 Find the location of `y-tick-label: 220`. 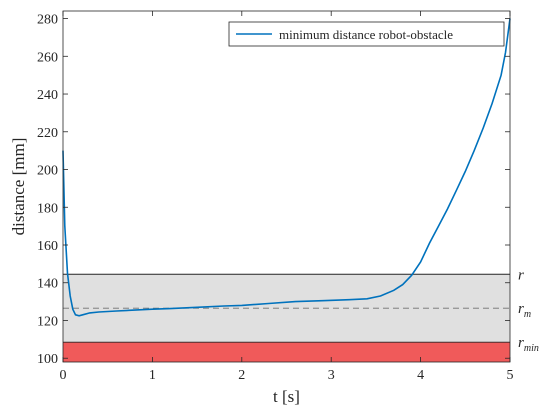

y-tick-label: 220 is located at coordinates (47, 133).